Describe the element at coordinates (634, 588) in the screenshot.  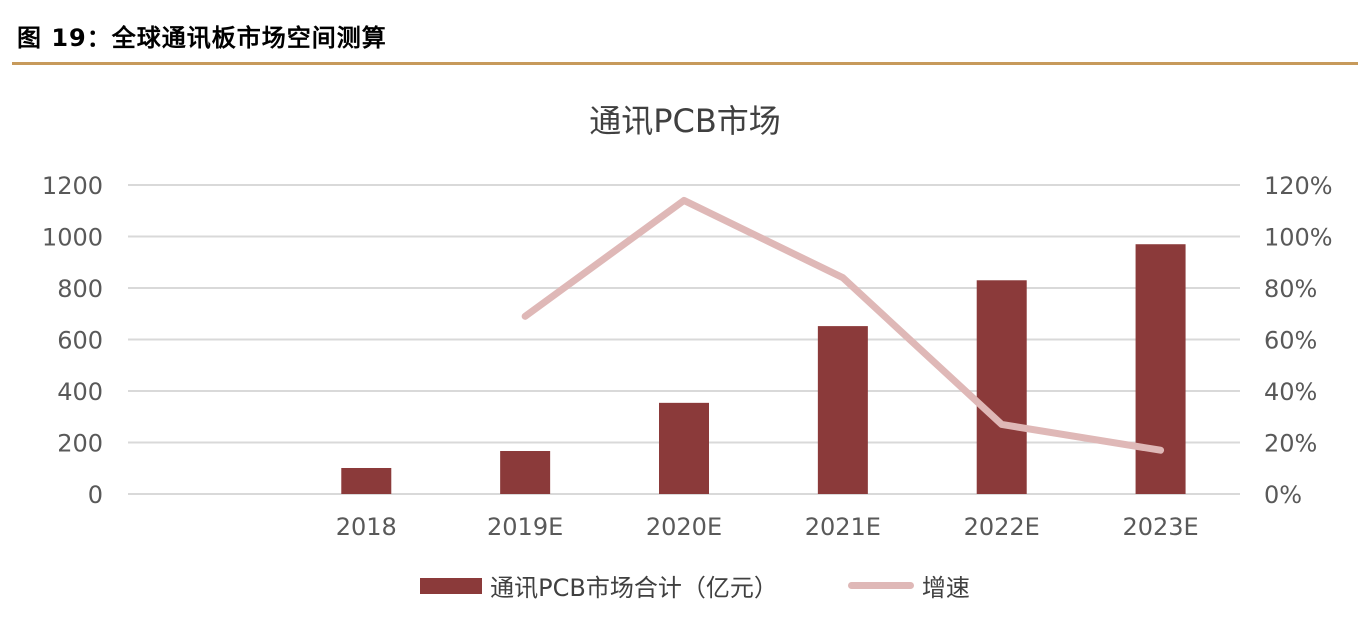
I see `legend-label-market: 通讯PCB市场合计（亿元）` at that location.